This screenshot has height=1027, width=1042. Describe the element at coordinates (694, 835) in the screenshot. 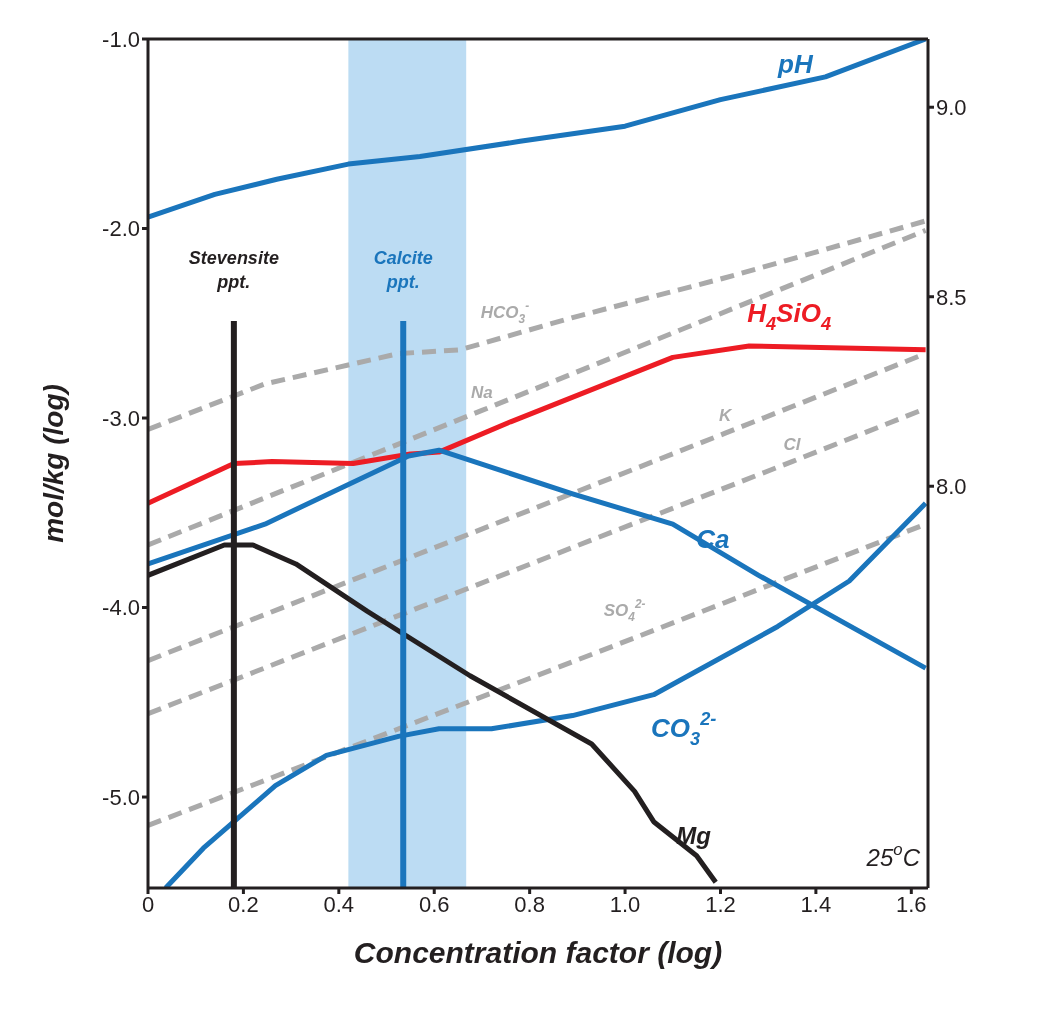

I see `series-label: Mg` at that location.